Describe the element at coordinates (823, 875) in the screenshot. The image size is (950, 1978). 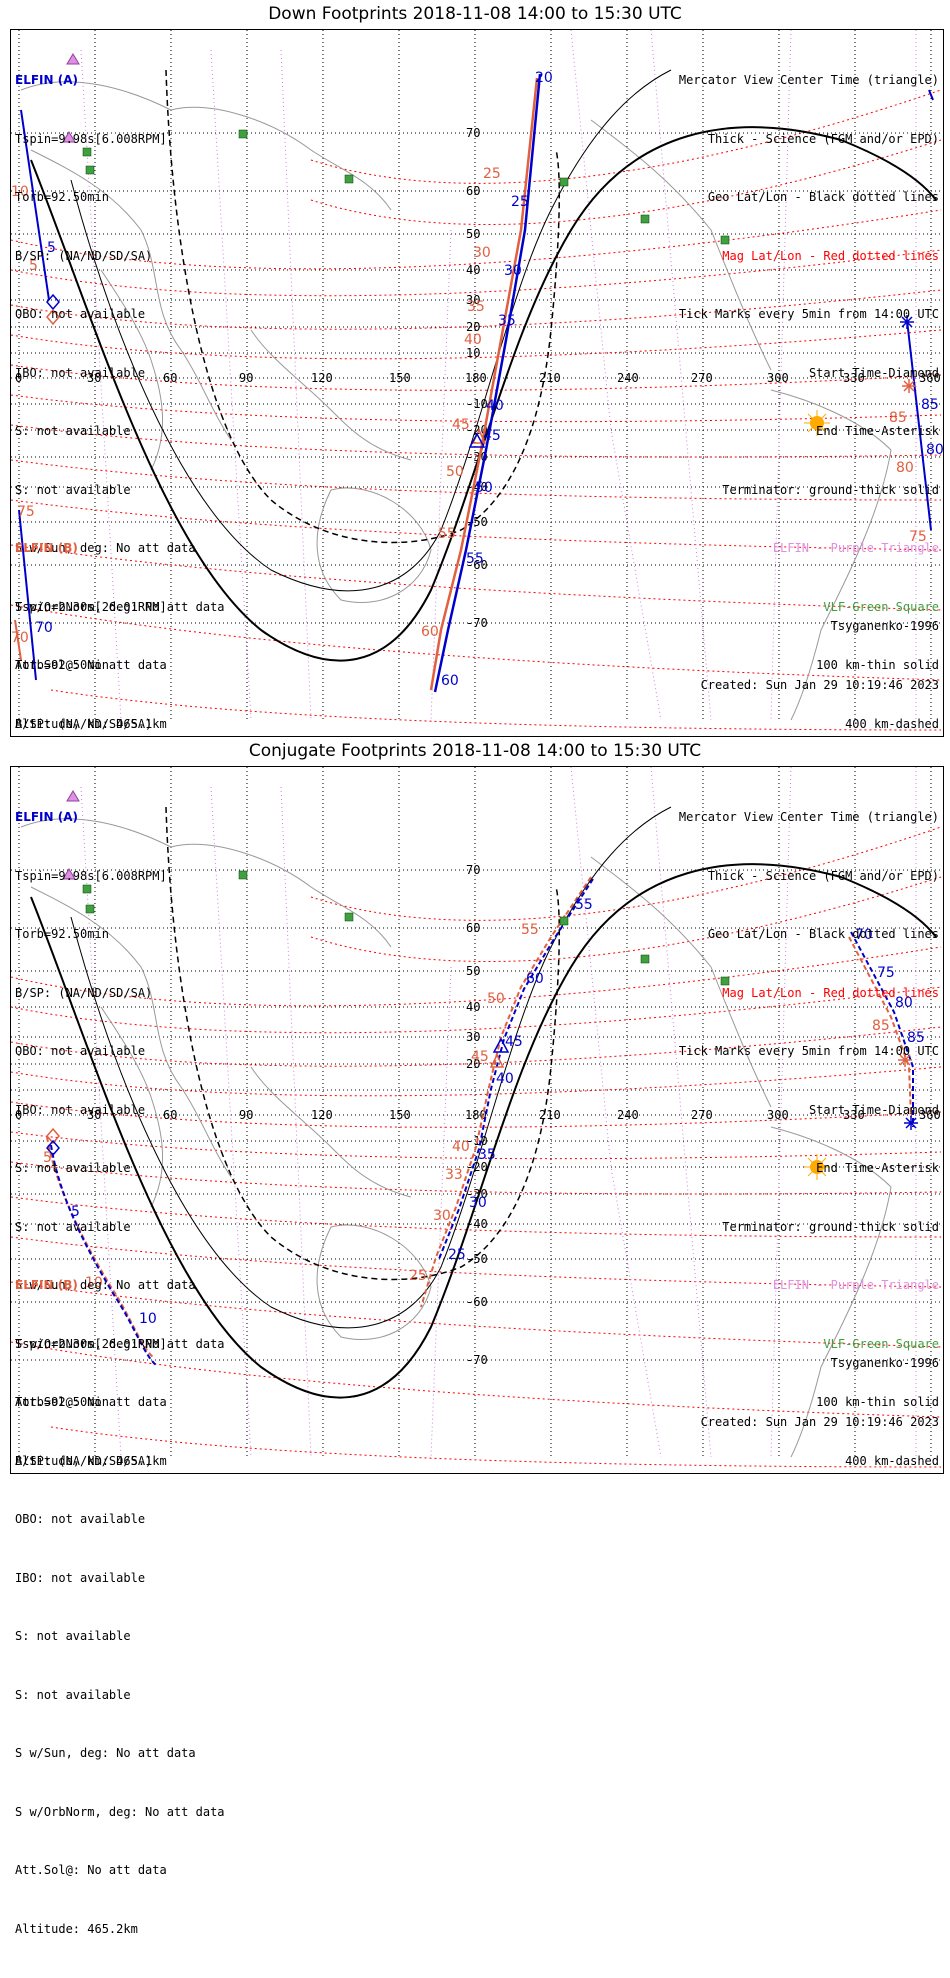
I see `legend-item: Thick - Science (FGM and/or EPD)` at that location.